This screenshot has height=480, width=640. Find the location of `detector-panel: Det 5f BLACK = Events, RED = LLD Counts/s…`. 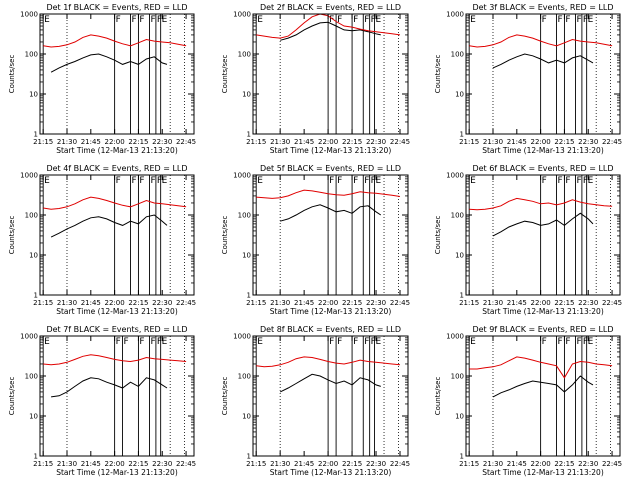

detector-panel: Det 5f BLACK = Events, RED = LLD Counts/s… is located at coordinates (315, 240).